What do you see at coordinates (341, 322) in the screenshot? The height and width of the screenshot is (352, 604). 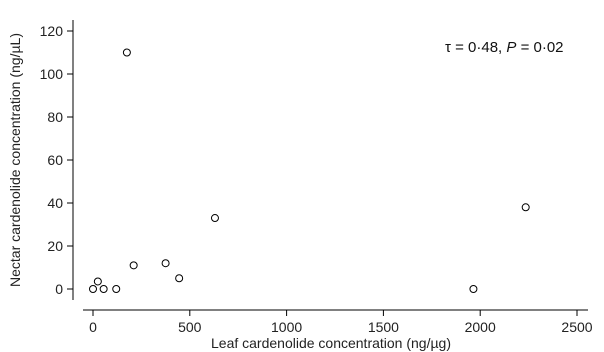 I see `x-axis-ticks: 0 500 1000 1500 2000 2500` at bounding box center [341, 322].